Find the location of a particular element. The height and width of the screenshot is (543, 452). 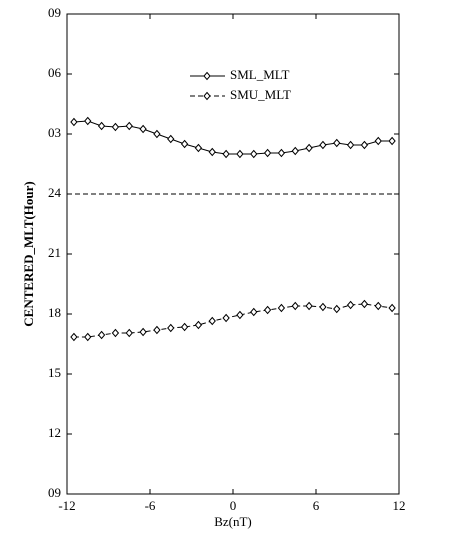

x-tick-label: -12 is located at coordinates (66, 505).